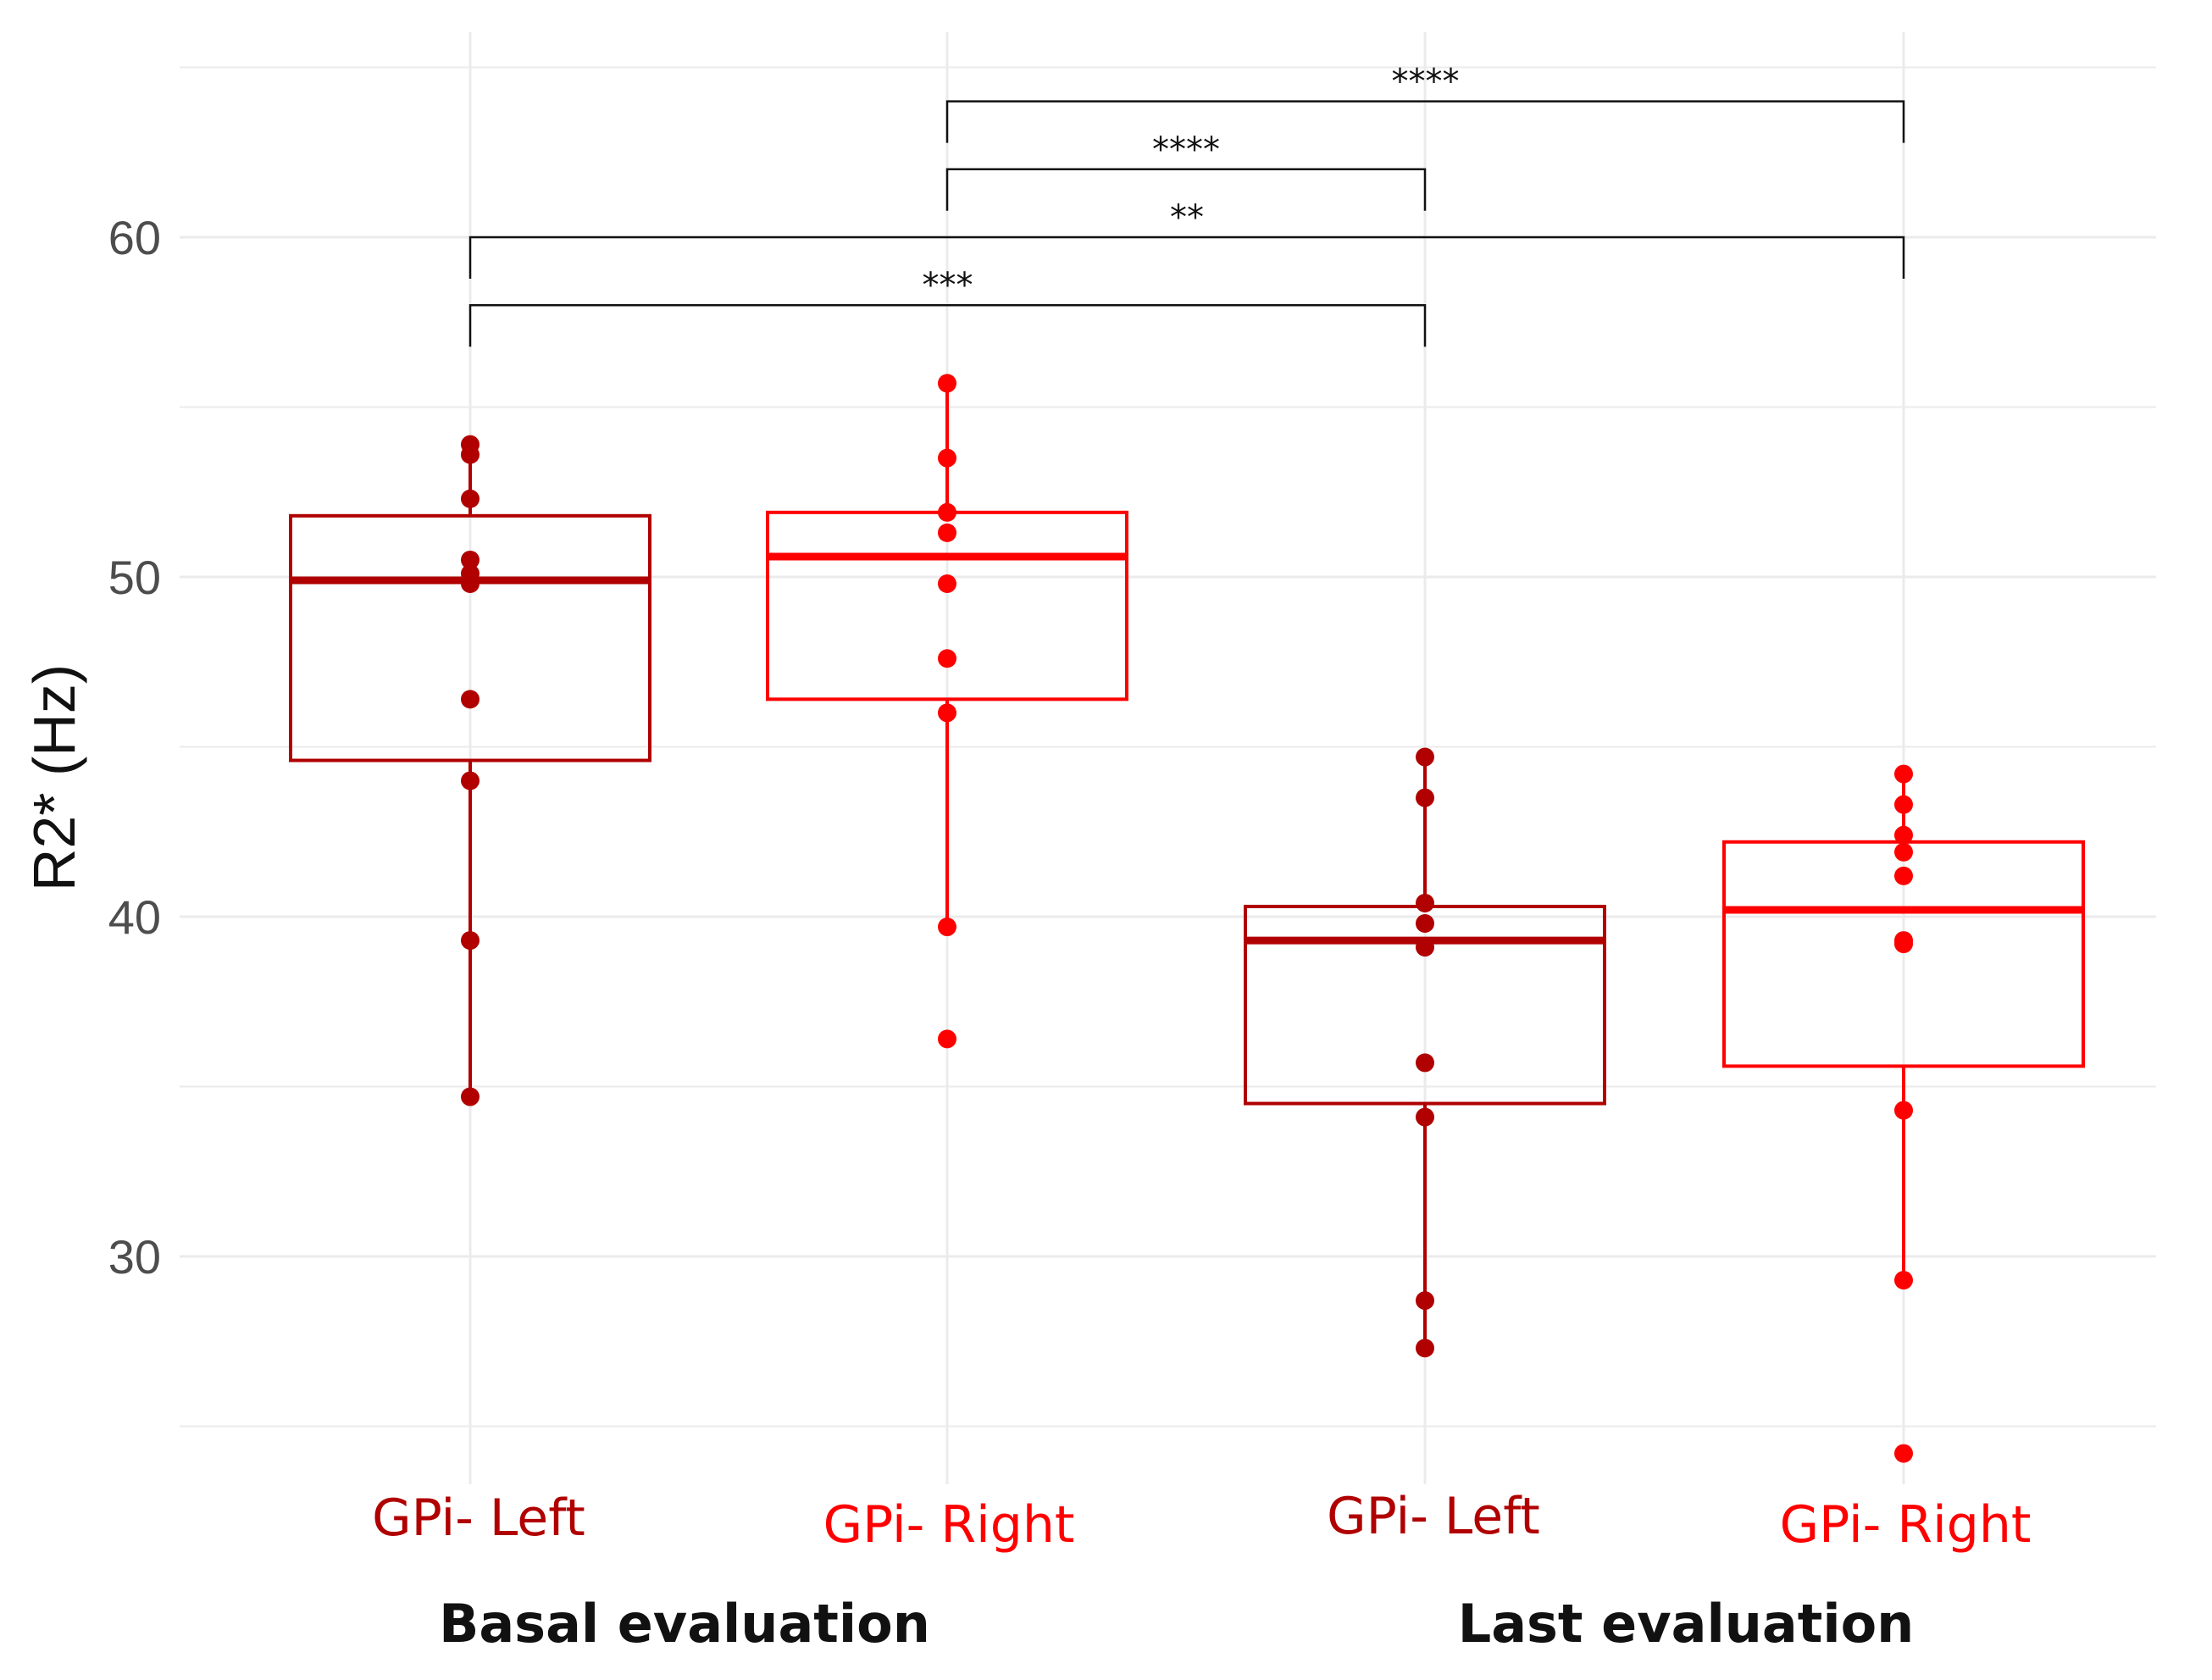 The width and height of the screenshot is (2212, 1680). I want to click on y-tick-label: 30, so click(134, 1257).